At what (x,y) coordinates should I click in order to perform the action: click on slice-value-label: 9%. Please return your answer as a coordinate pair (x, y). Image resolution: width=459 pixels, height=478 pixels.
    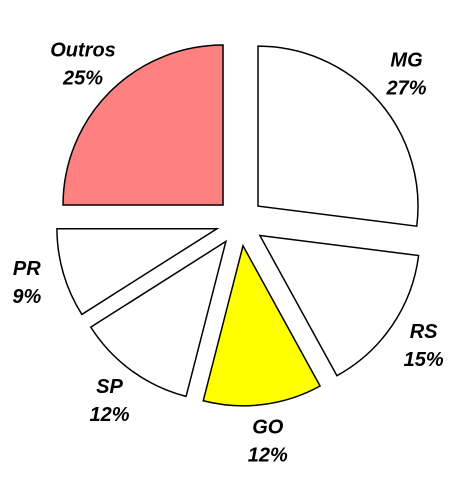
    Looking at the image, I should click on (26, 297).